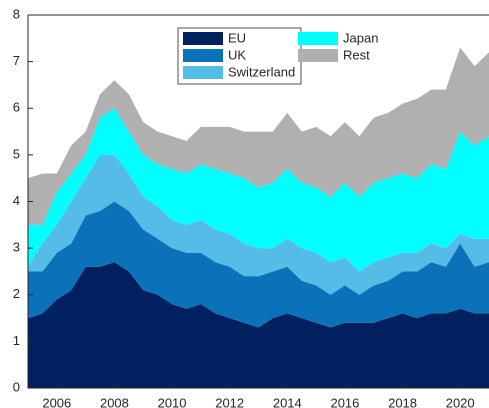  I want to click on y-tick-label: 3, so click(16, 247).